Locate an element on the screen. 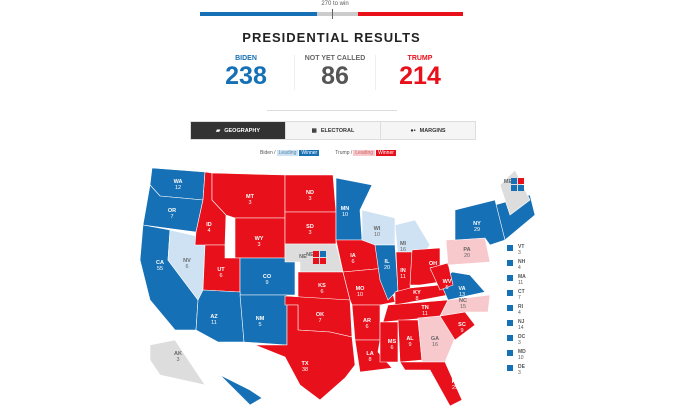 The height and width of the screenshot is (420, 700). small-state-text: RI 4 is located at coordinates (520, 311).